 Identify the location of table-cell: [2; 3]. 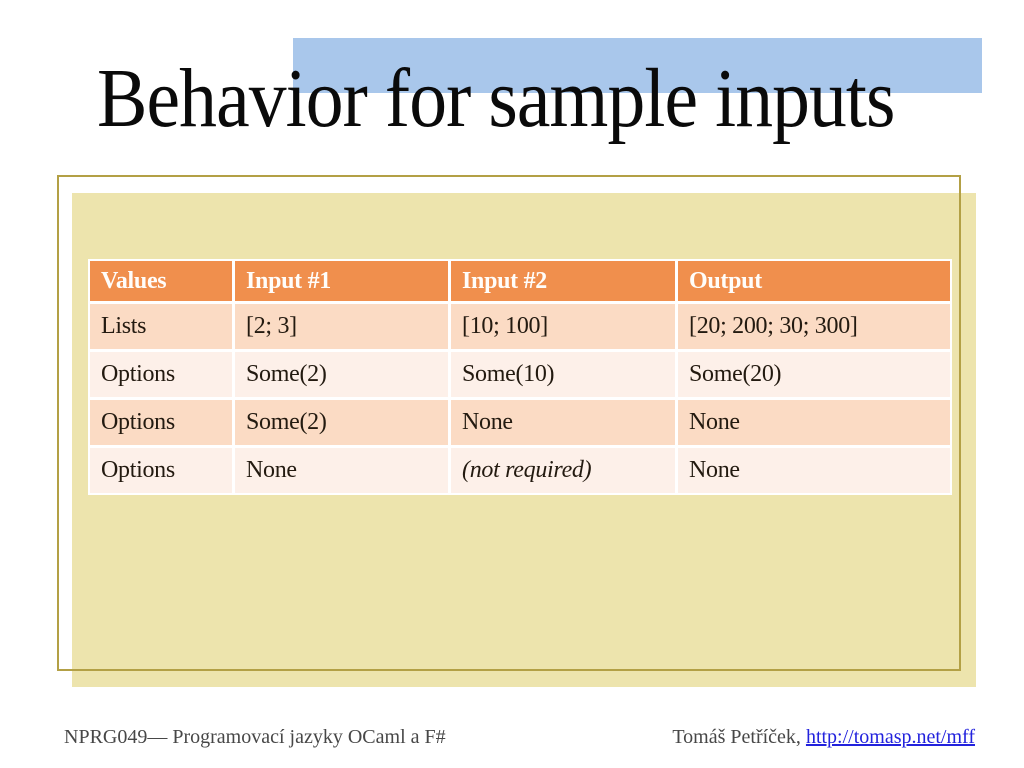
(341, 326).